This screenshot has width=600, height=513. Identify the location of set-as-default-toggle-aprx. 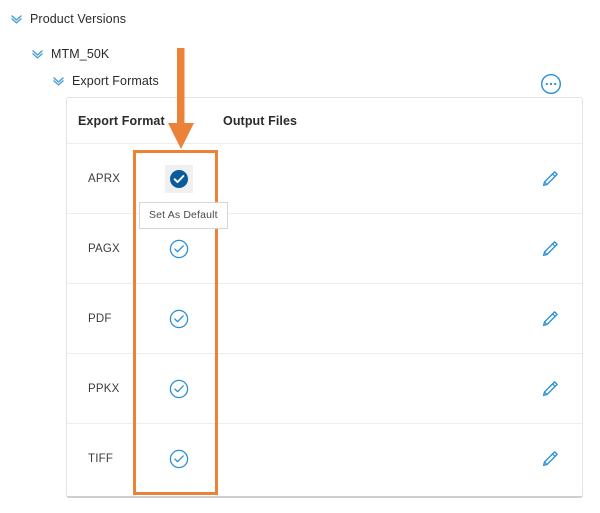
(179, 178).